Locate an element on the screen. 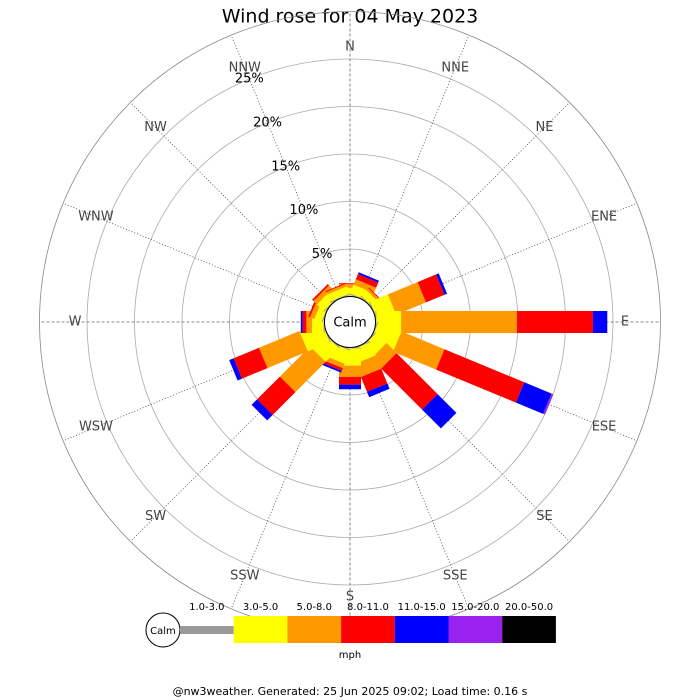  legend-label: 11.0-15.0 is located at coordinates (422, 607).